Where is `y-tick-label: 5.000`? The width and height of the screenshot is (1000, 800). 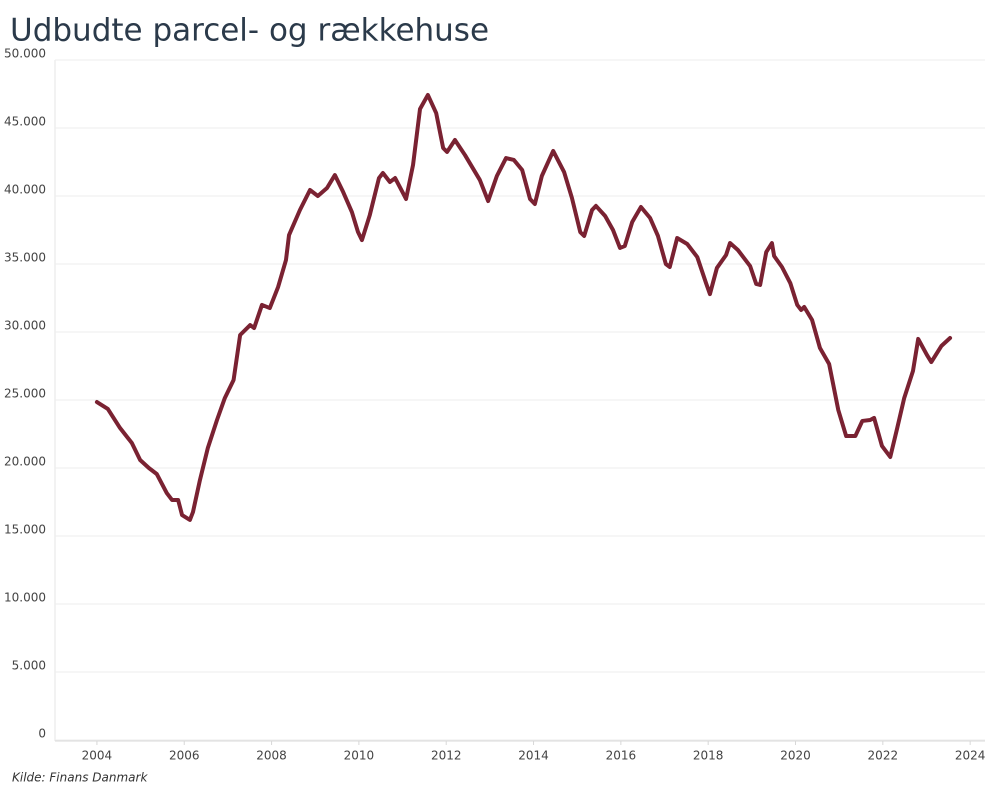 y-tick-label: 5.000 is located at coordinates (29, 666).